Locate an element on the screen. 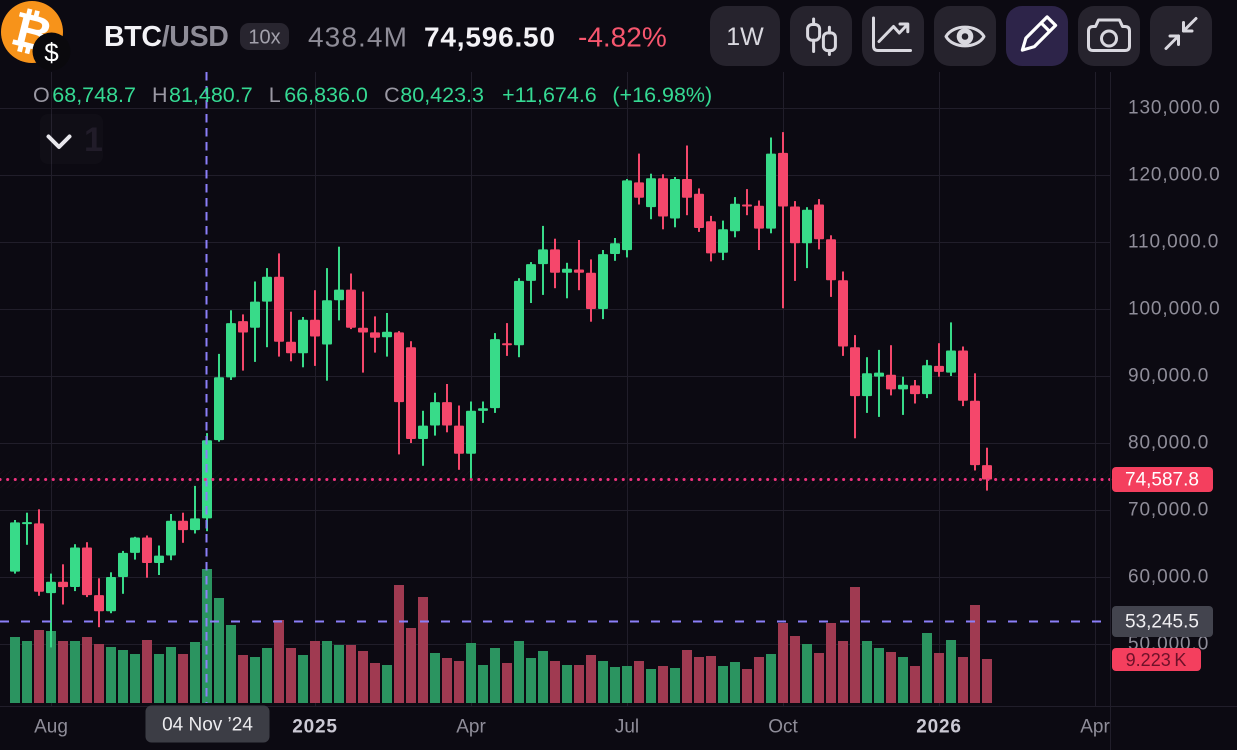 The width and height of the screenshot is (1237, 750). svg-text: H is located at coordinates (160, 95).